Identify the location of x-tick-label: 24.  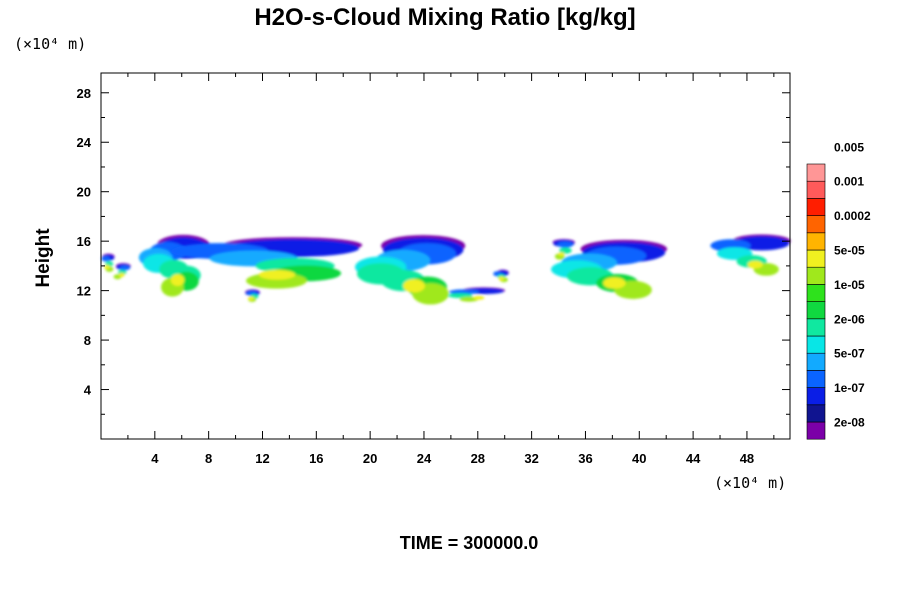
(424, 458).